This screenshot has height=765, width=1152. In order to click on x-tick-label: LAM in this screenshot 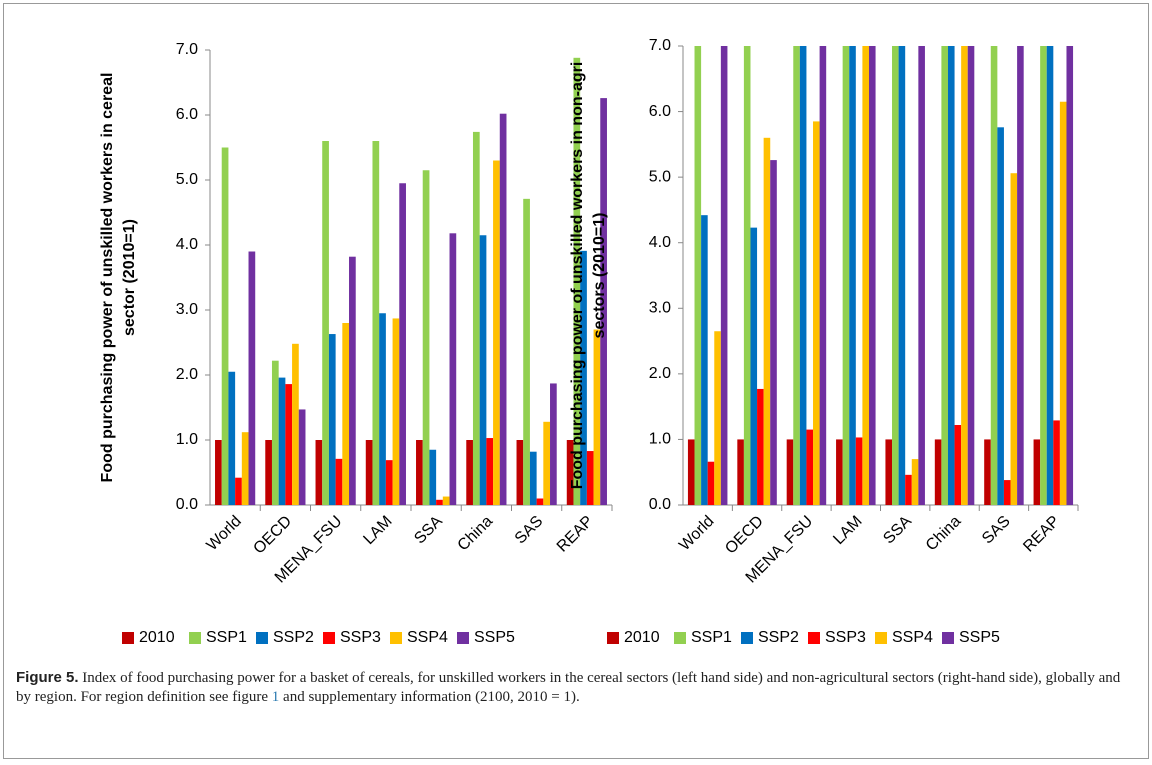, I will do `click(847, 530)`.